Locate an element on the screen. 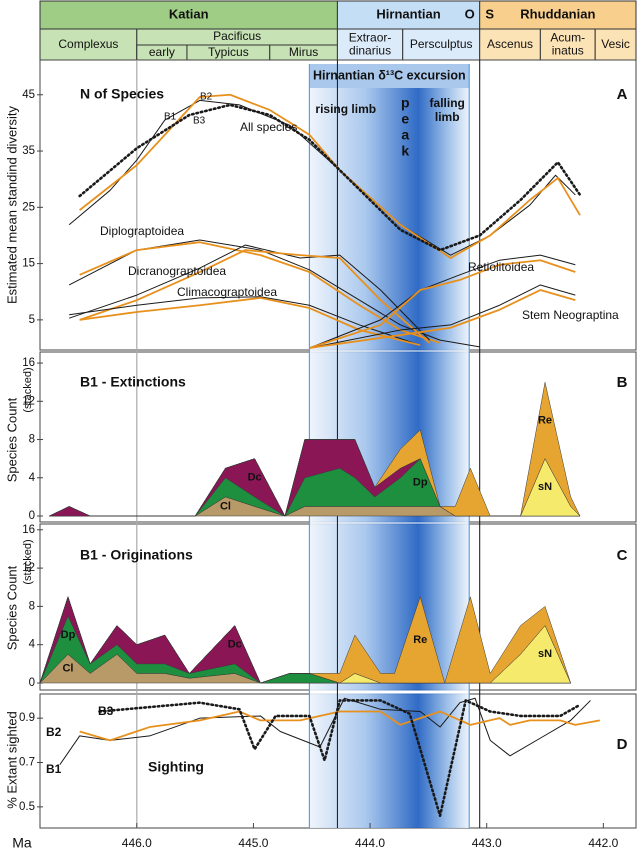  y-tick-label: 25 is located at coordinates (28, 207).